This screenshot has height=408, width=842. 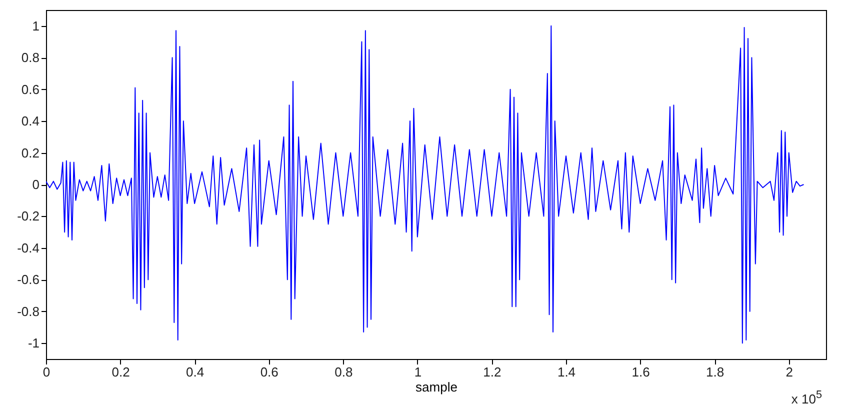 What do you see at coordinates (806, 397) in the screenshot?
I see `text: x 10$^{5}$` at bounding box center [806, 397].